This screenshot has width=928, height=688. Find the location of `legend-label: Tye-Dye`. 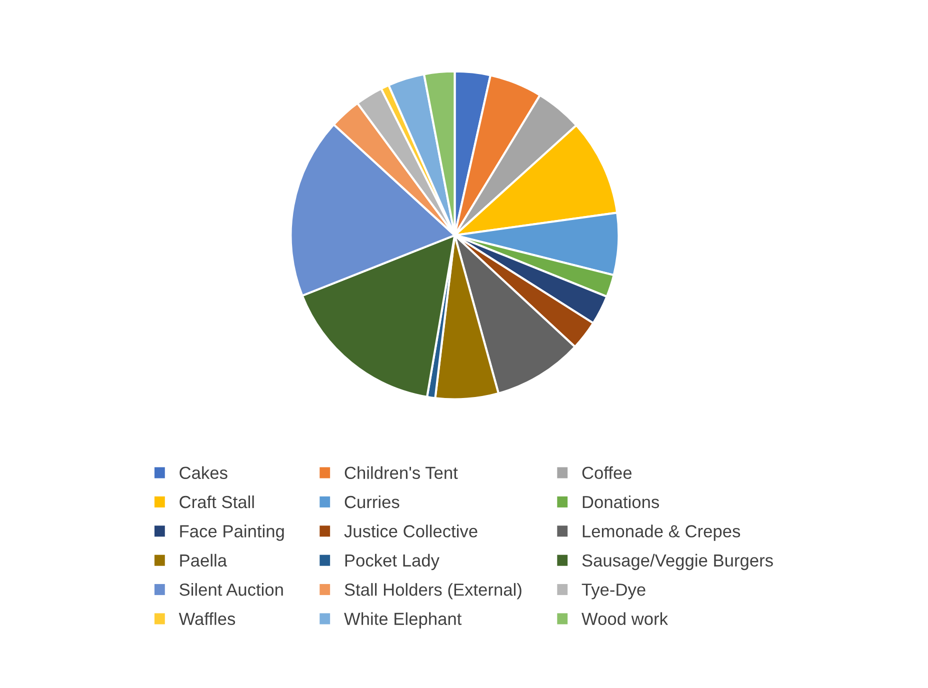

legend-label: Tye-Dye is located at coordinates (614, 592).